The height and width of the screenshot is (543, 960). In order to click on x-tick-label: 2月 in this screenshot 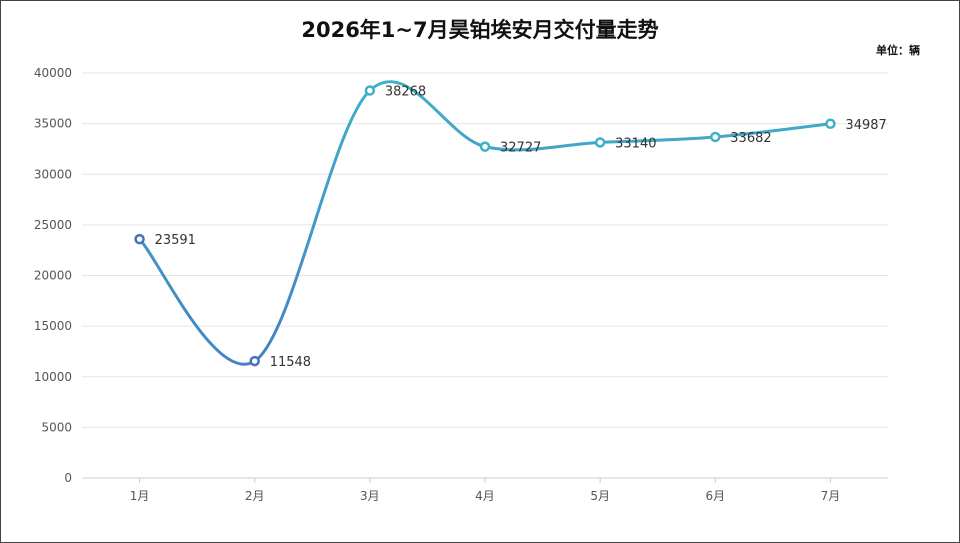, I will do `click(255, 496)`.